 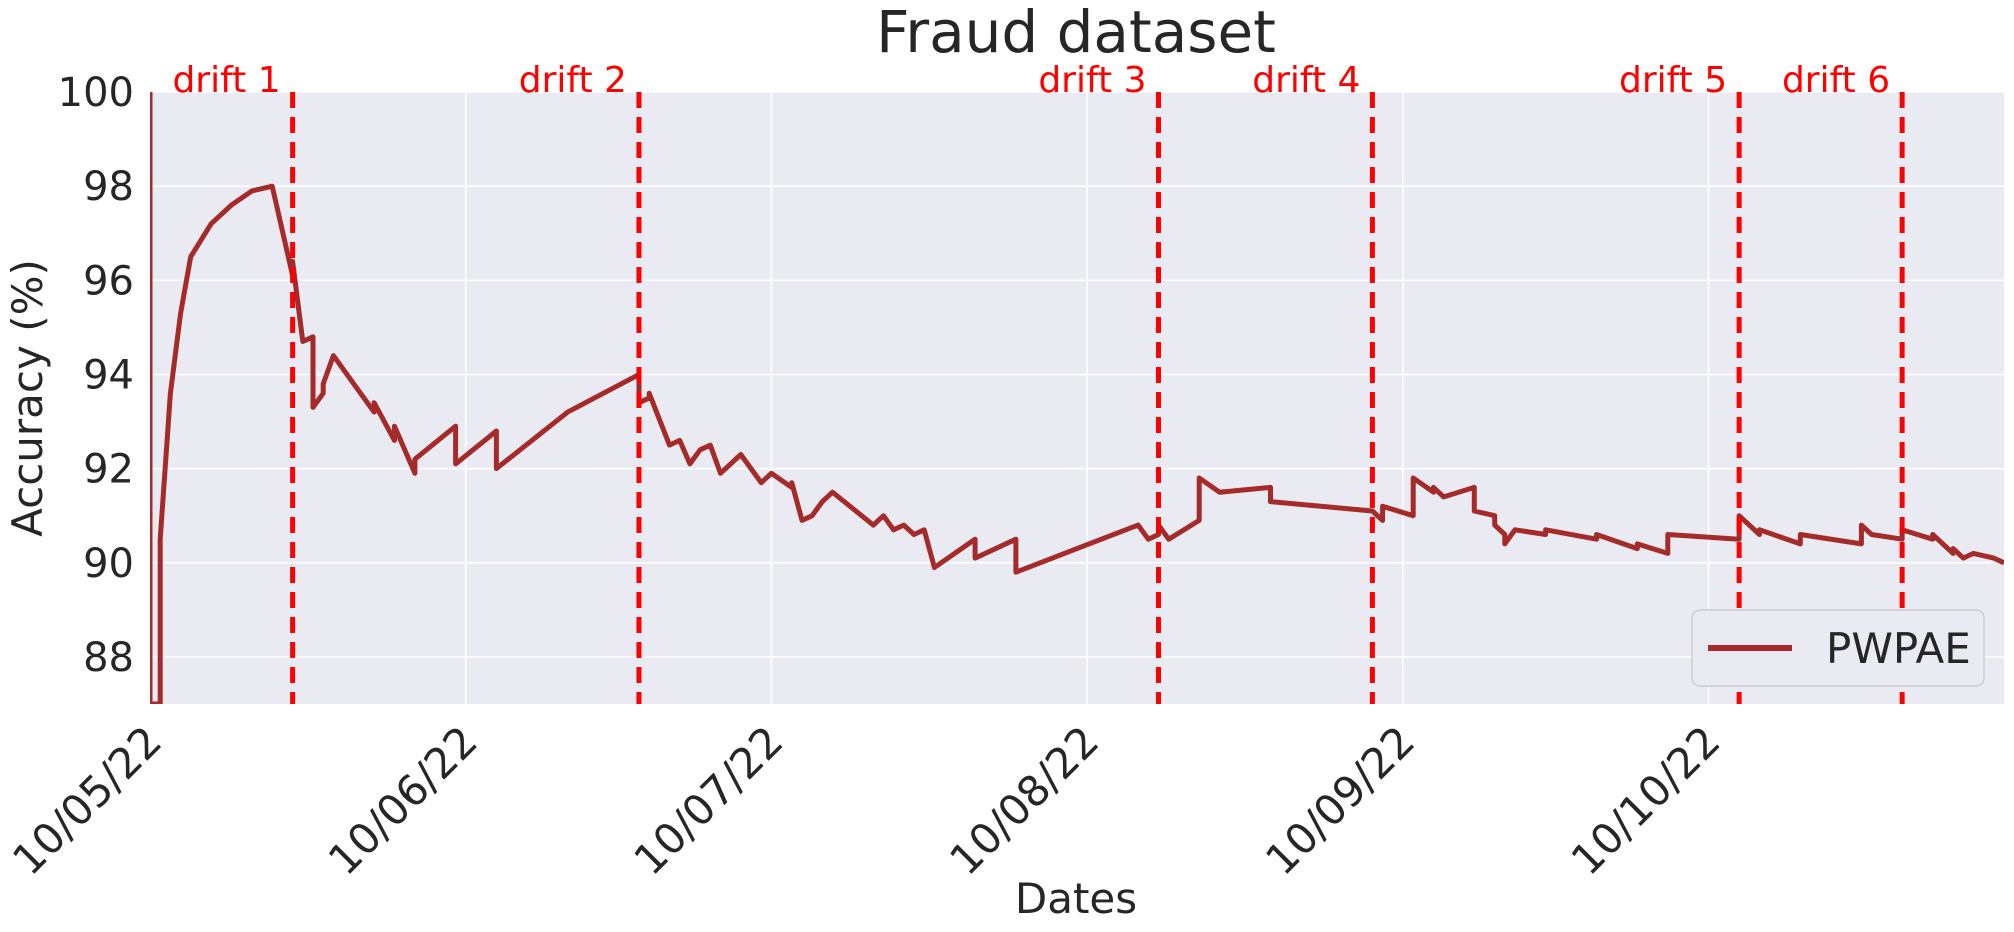 What do you see at coordinates (403, 800) in the screenshot?
I see `x-tick-label: 10/06/22` at bounding box center [403, 800].